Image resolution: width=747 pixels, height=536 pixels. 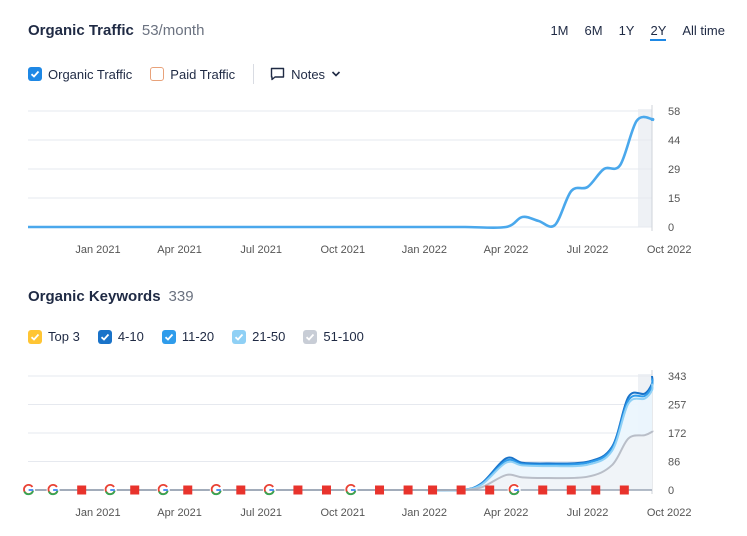 What do you see at coordinates (90, 74) in the screenshot?
I see `legend-organic-label: Organic Traffic` at bounding box center [90, 74].